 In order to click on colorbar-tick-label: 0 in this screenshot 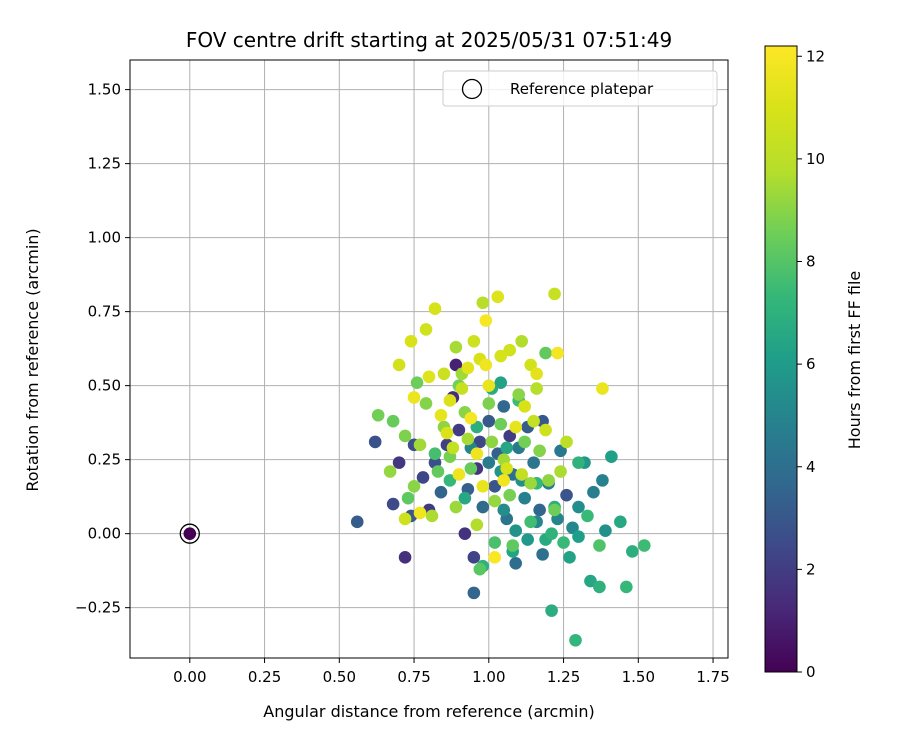, I will do `click(811, 672)`.